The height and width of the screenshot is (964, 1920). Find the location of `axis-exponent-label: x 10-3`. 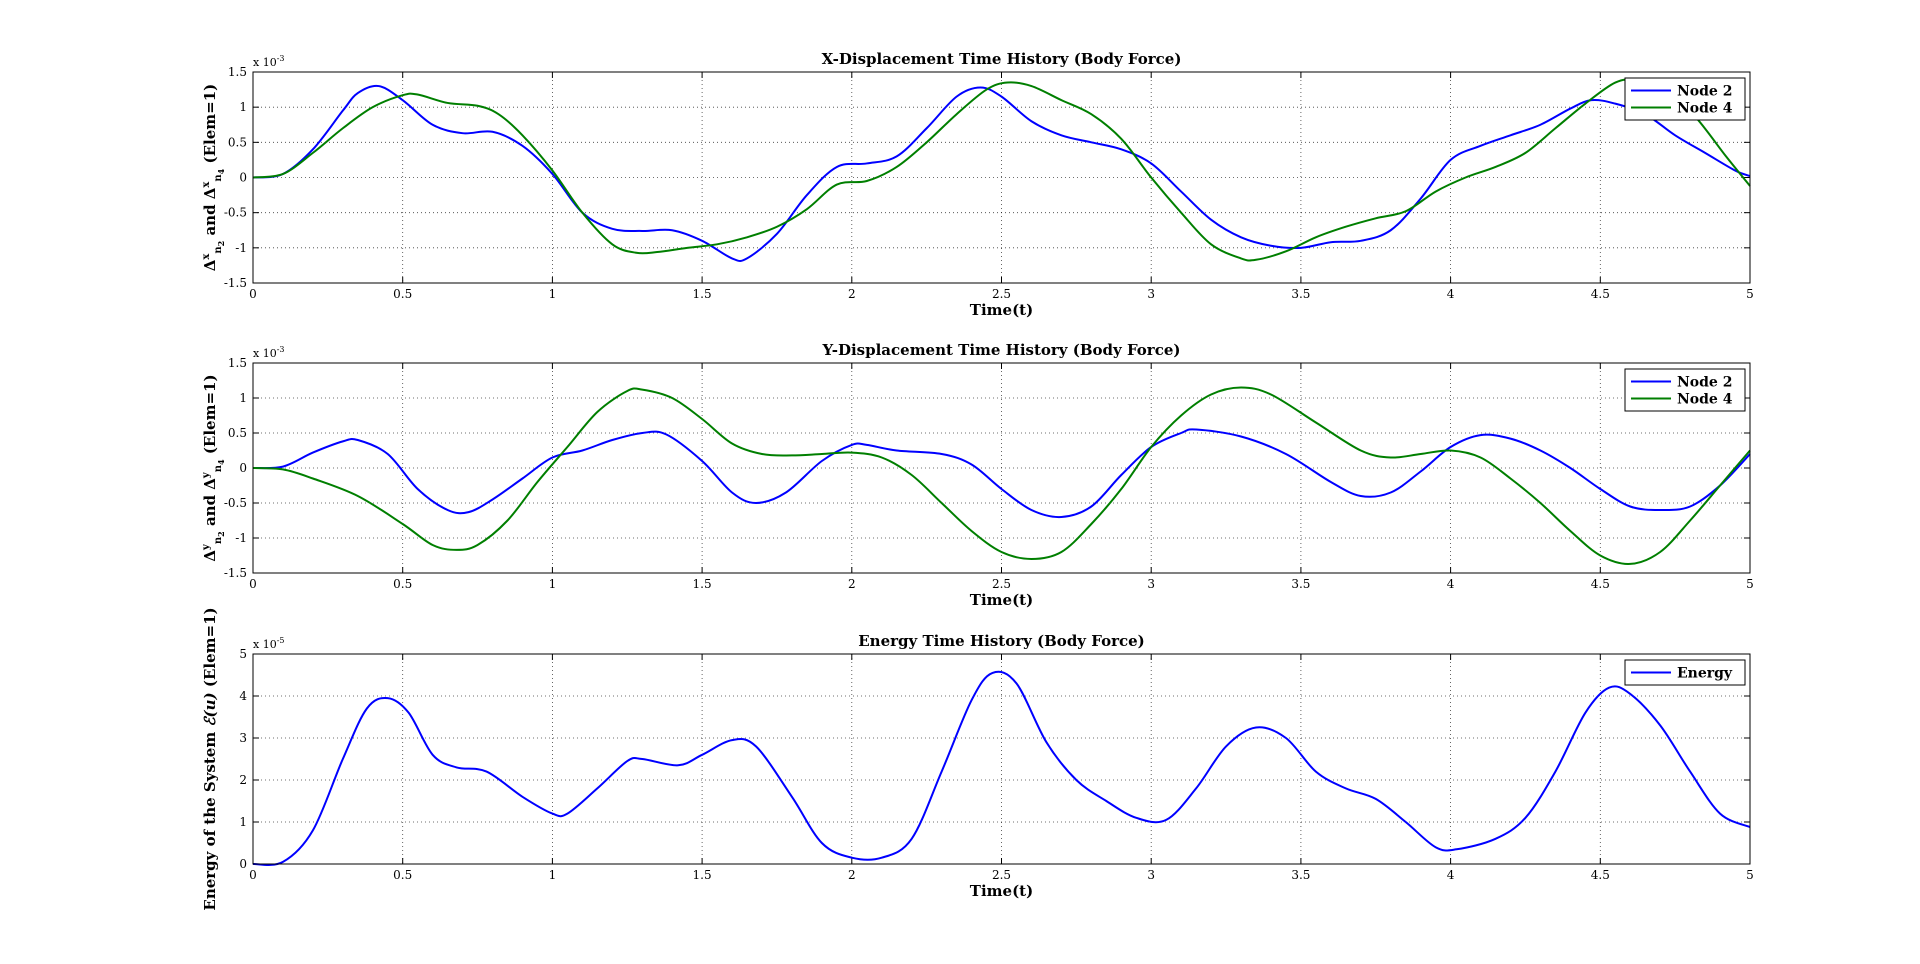

axis-exponent-label: x 10-3 is located at coordinates (269, 61).